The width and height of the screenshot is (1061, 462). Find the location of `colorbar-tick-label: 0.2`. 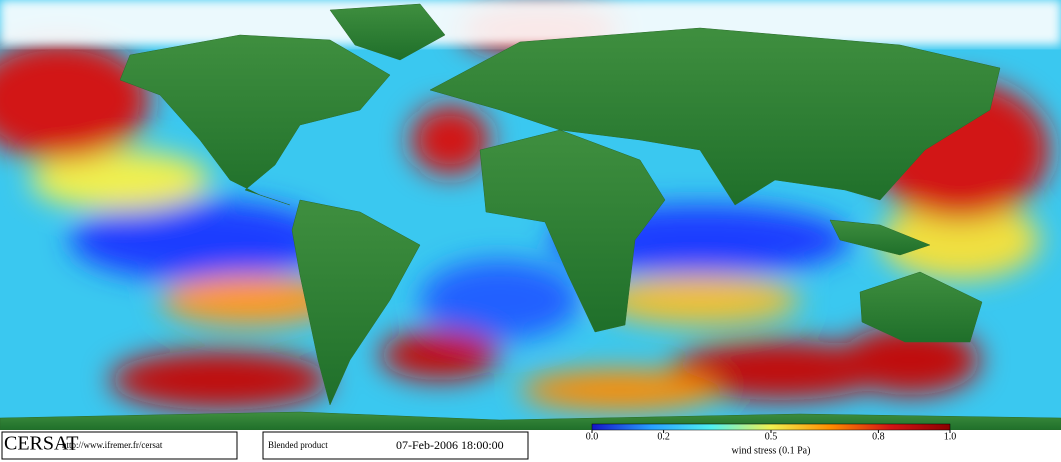

colorbar-tick-label: 0.2 is located at coordinates (663, 436).